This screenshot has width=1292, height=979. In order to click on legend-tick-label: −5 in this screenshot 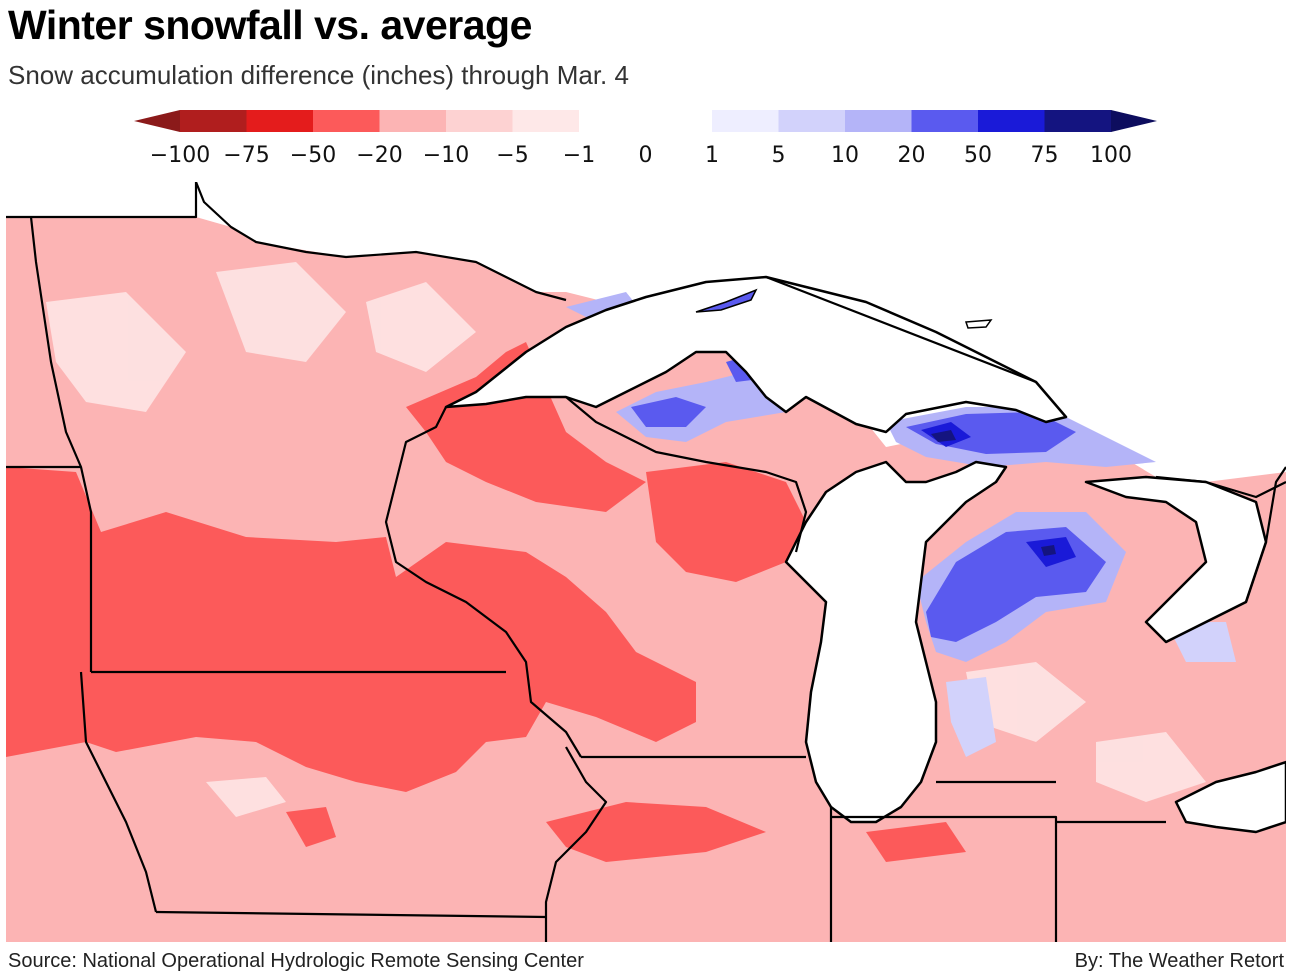, I will do `click(512, 155)`.